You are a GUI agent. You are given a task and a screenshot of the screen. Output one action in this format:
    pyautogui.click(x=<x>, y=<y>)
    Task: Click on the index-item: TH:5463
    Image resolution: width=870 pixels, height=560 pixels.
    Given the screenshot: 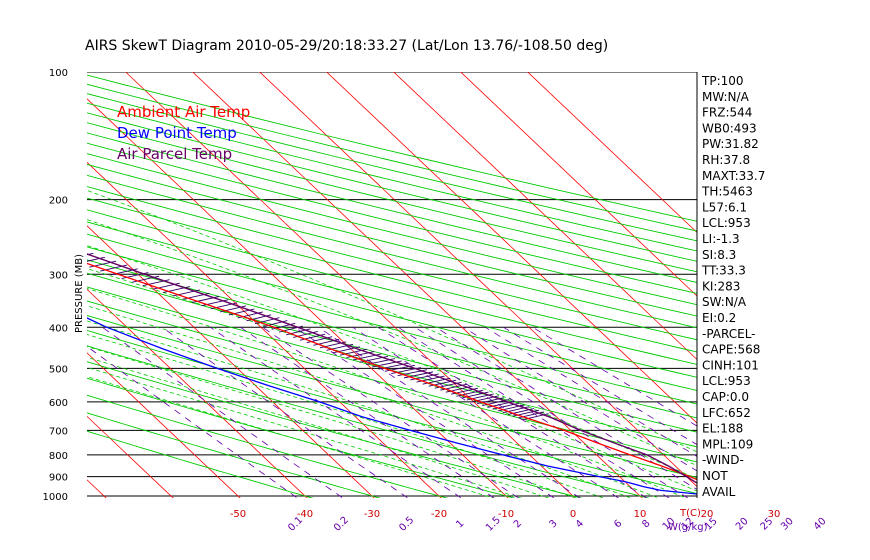 What is the action you would take?
    pyautogui.click(x=727, y=192)
    